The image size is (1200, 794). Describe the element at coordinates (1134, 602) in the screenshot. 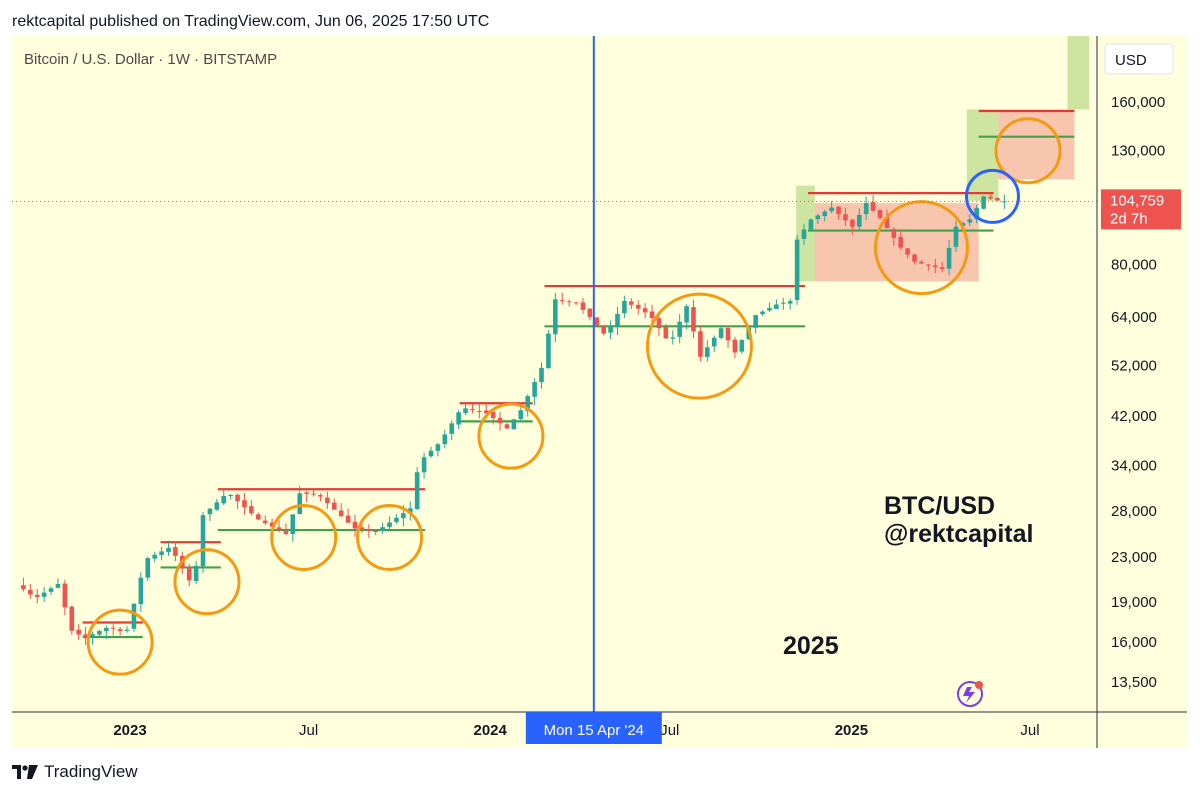

I see `price-tick-label: 19,000` at that location.